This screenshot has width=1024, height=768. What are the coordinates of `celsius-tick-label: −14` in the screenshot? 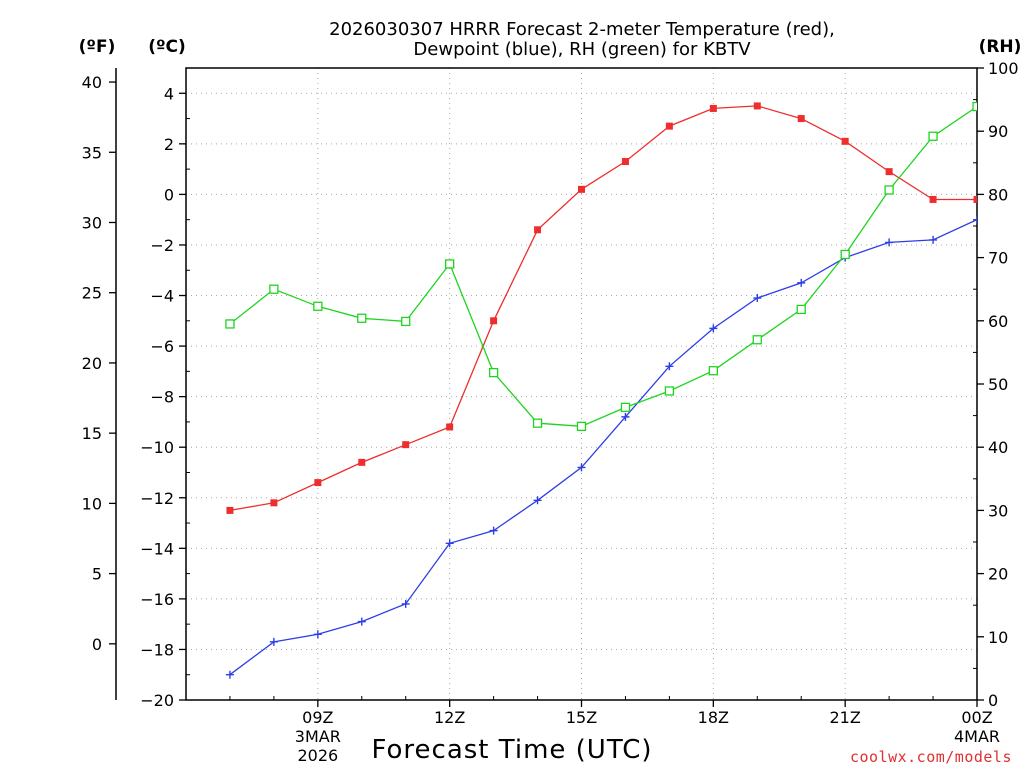 It's located at (157, 548).